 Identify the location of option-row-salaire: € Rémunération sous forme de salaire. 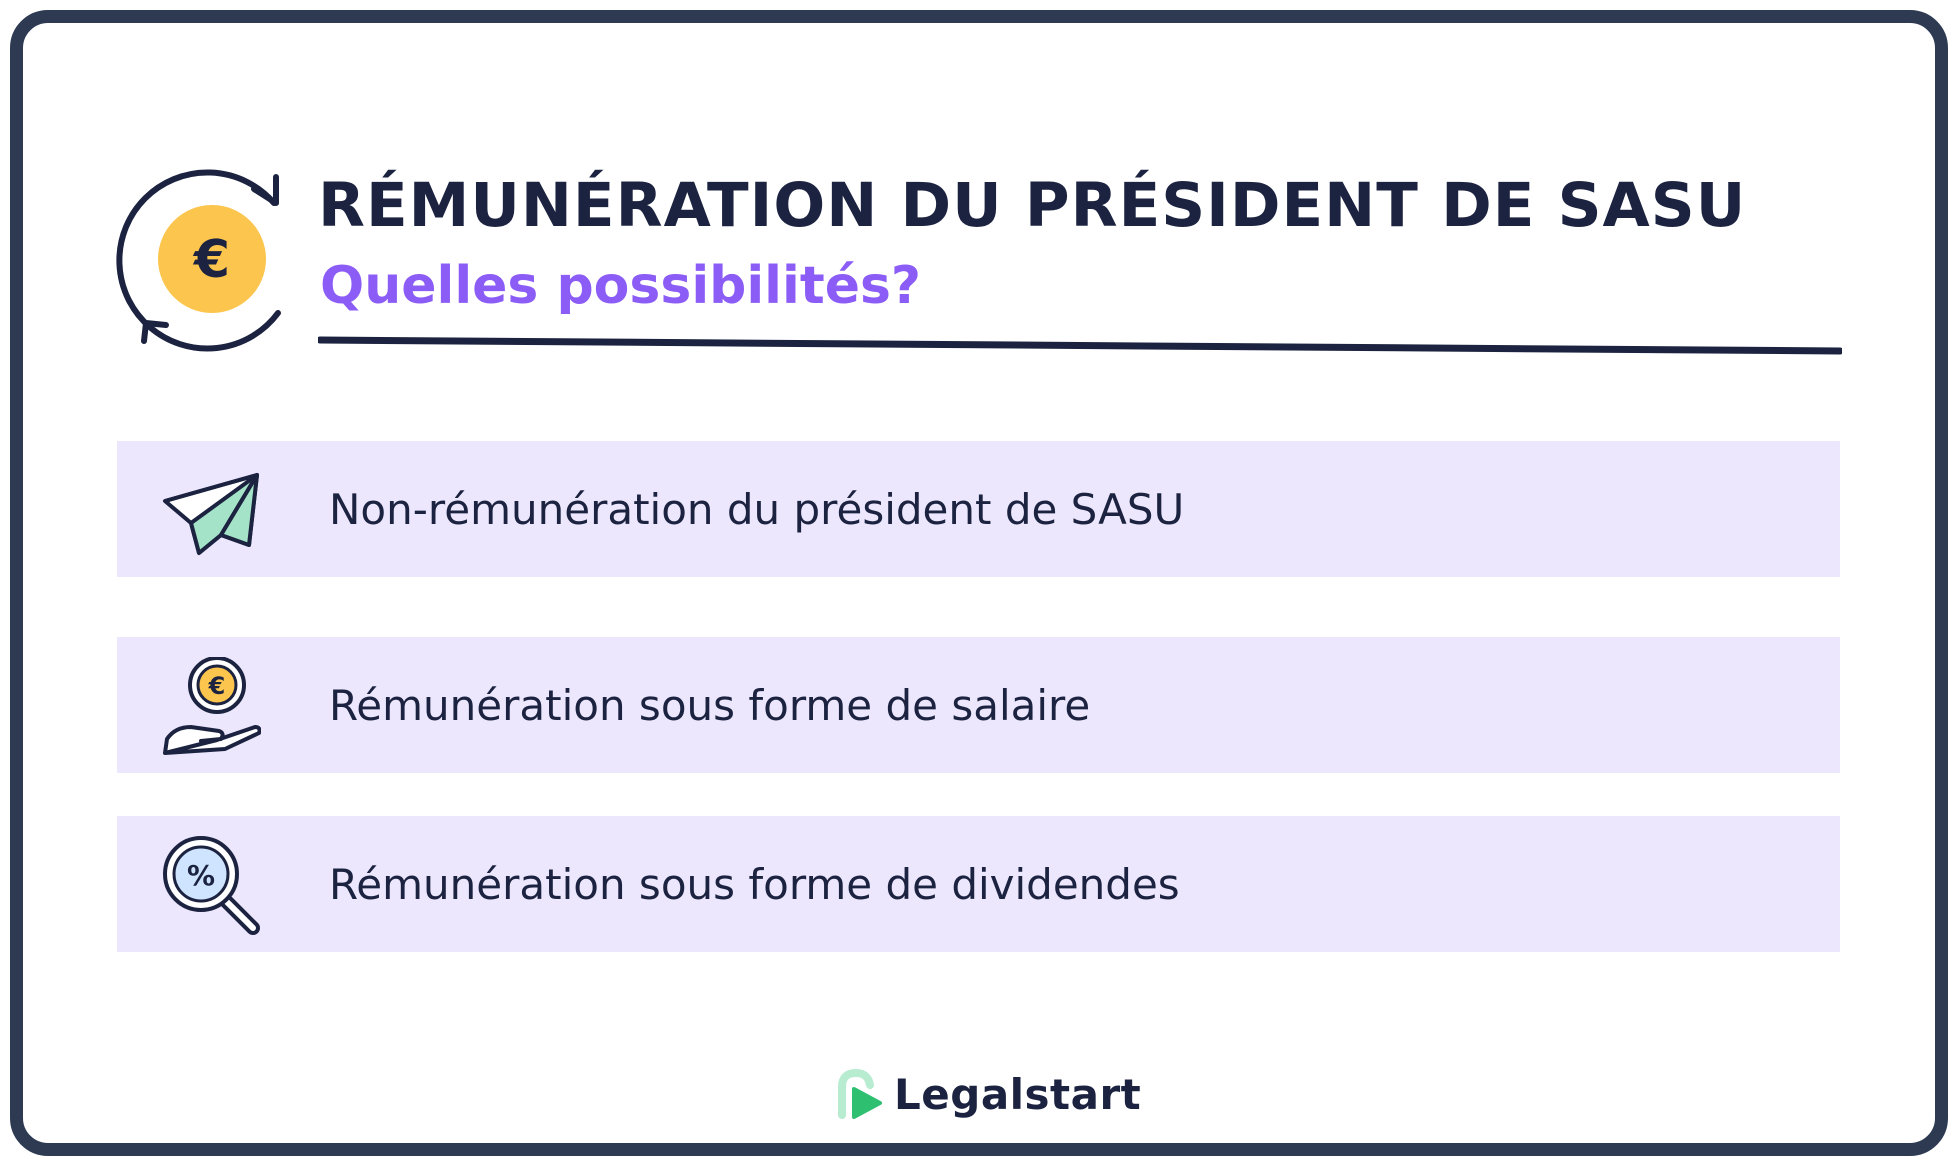
(978, 705).